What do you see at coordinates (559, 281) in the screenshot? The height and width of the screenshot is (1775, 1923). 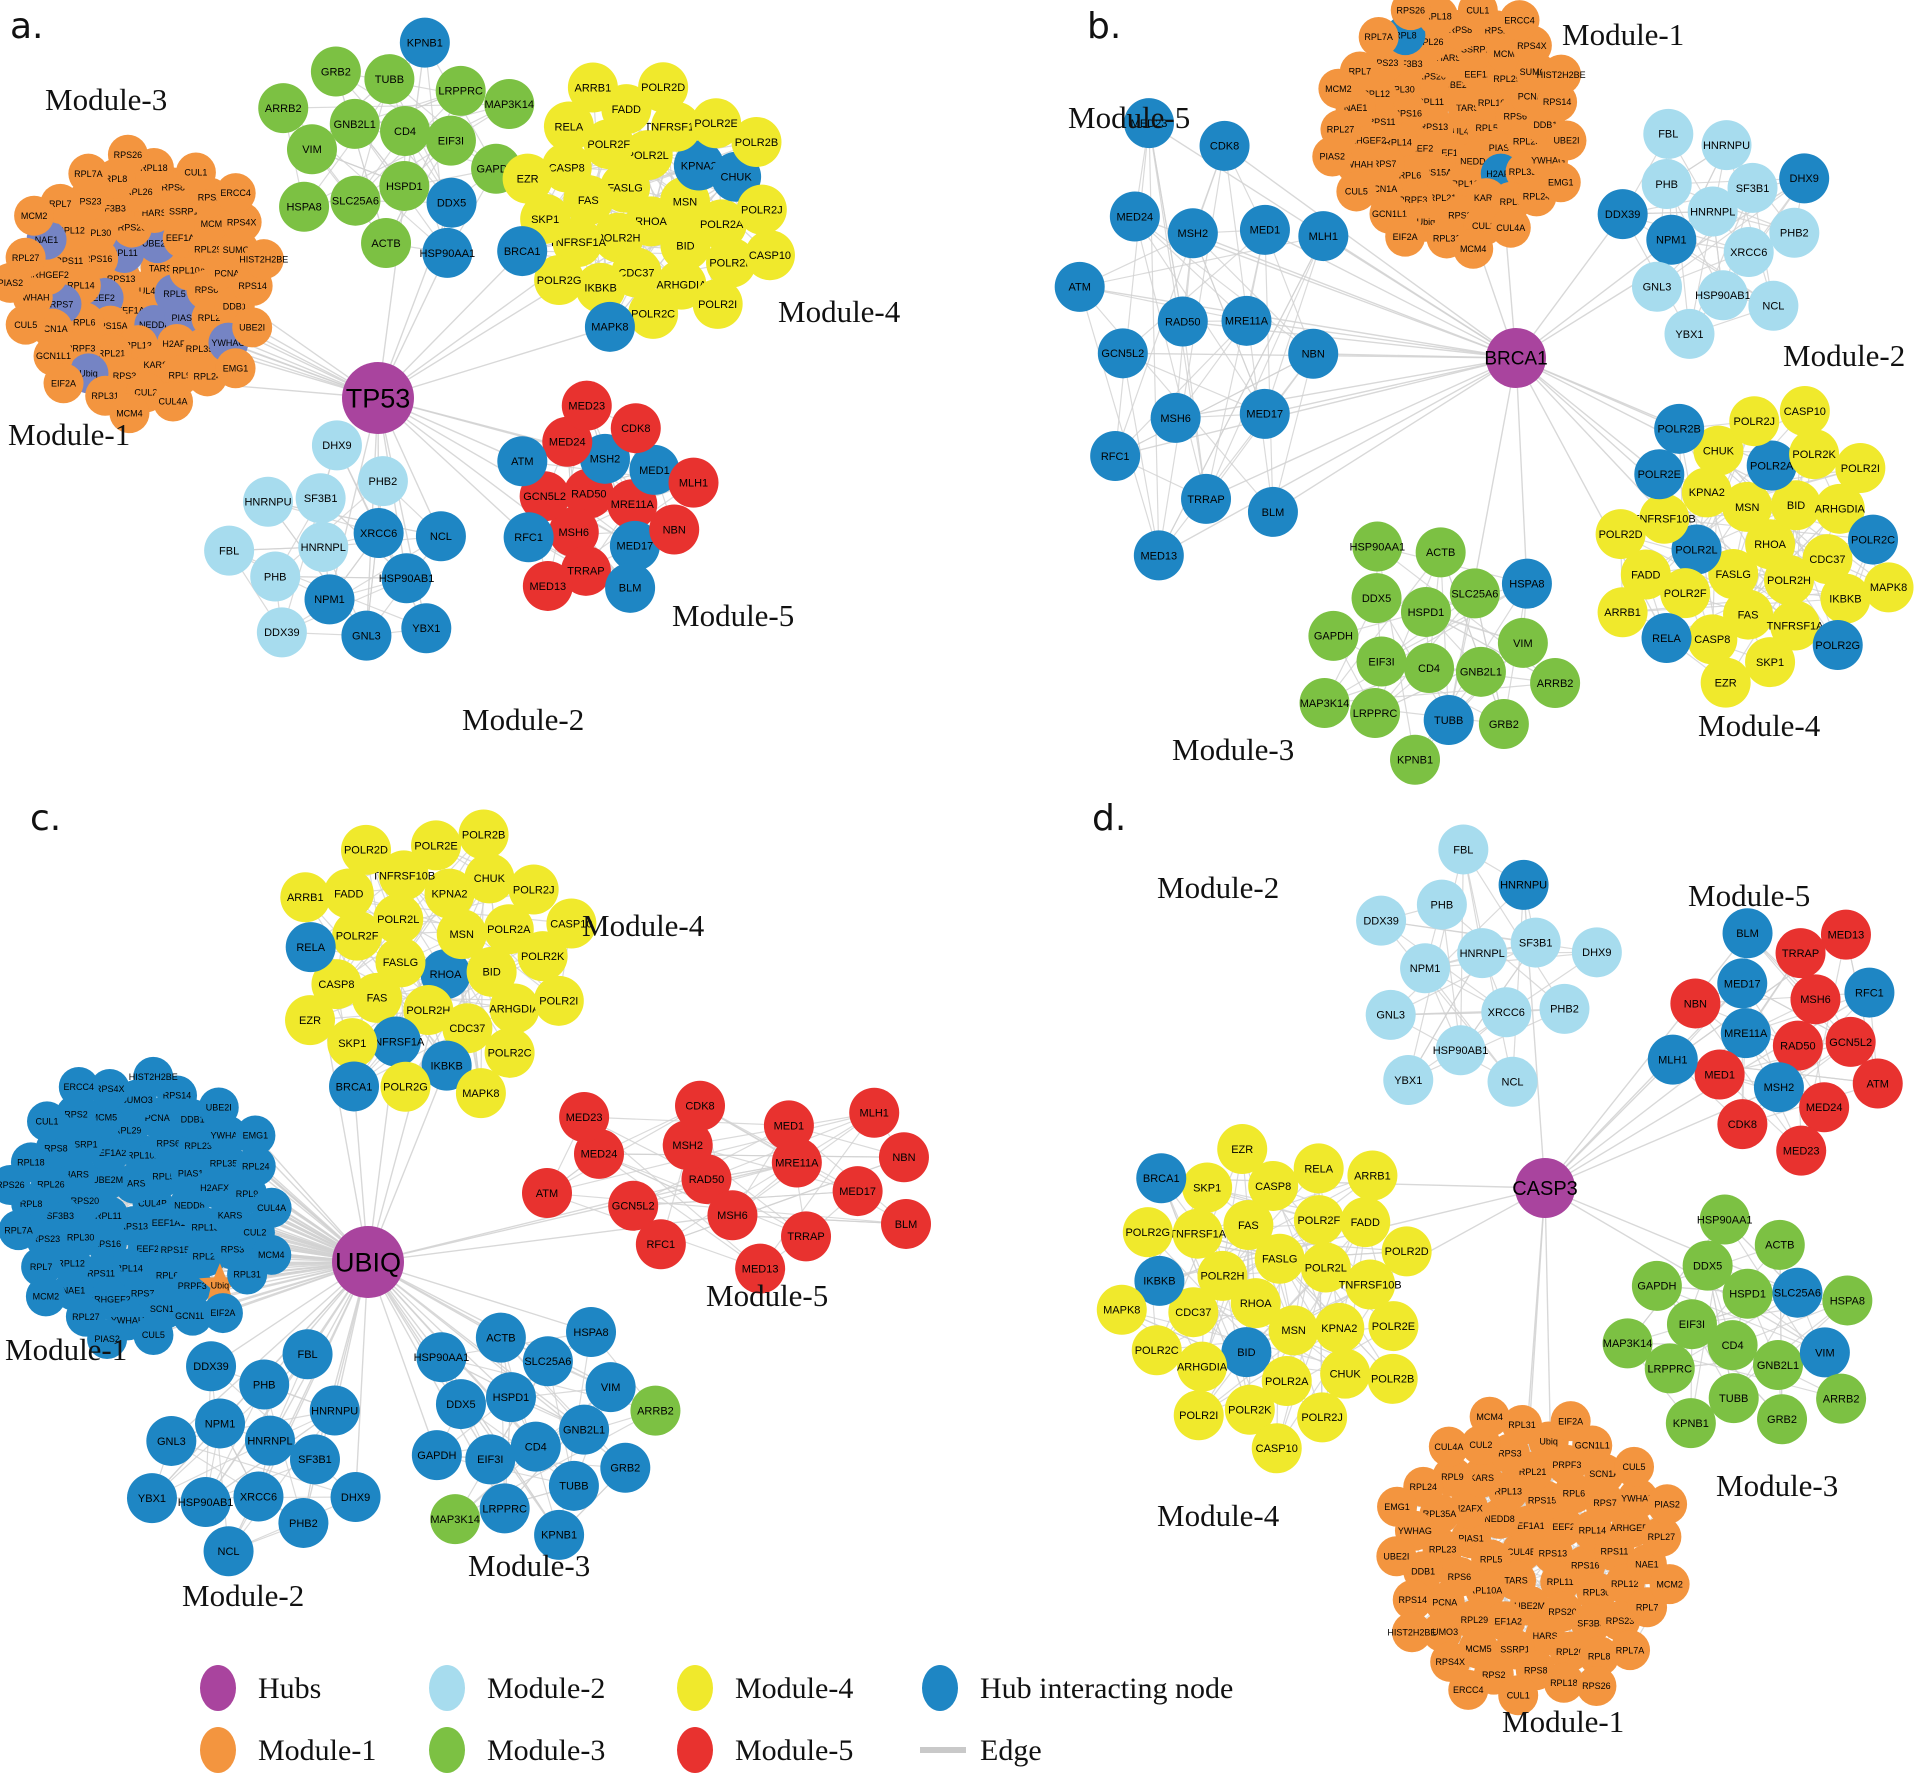 I see `node-label: POLR2G` at bounding box center [559, 281].